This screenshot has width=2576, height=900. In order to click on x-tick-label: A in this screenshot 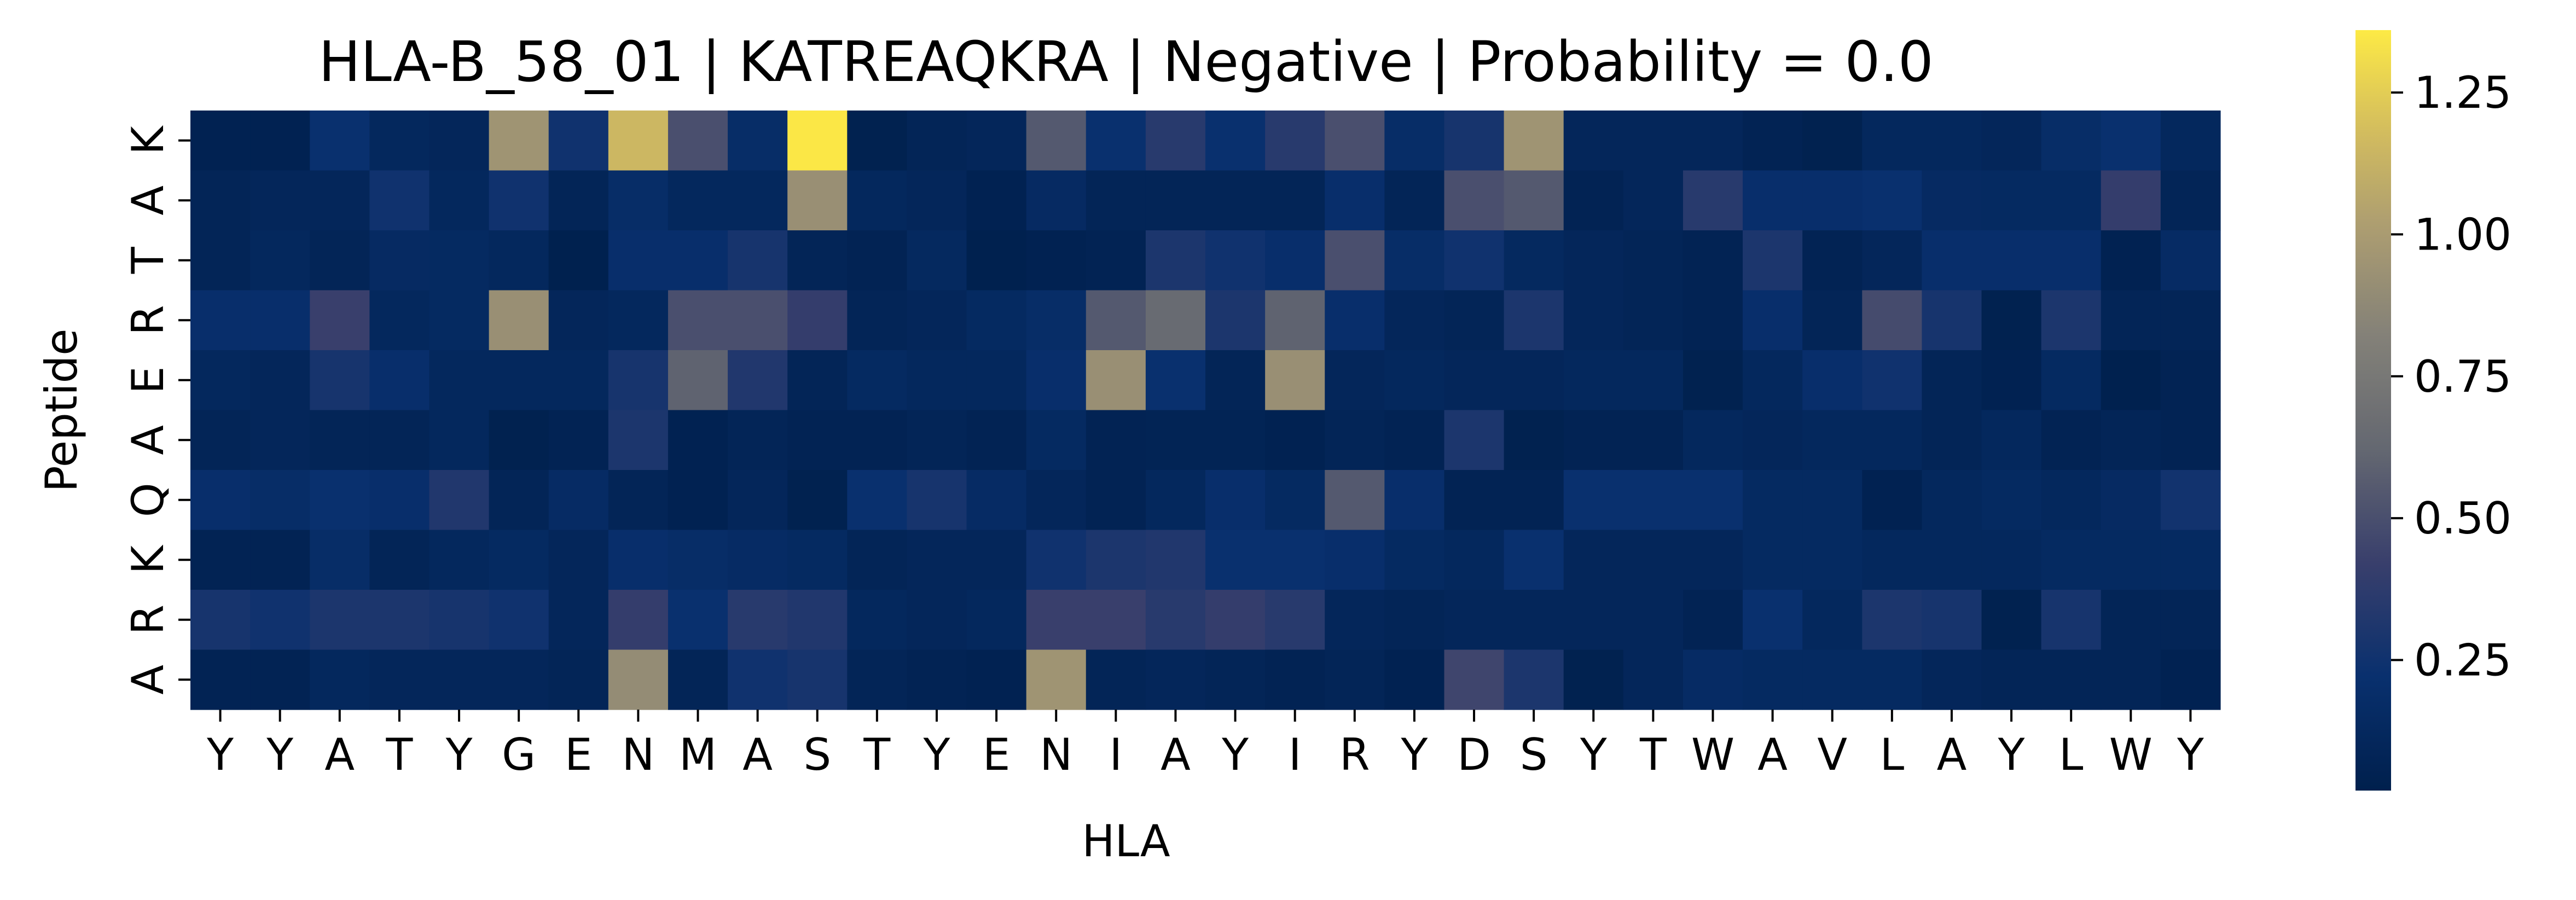, I will do `click(340, 754)`.